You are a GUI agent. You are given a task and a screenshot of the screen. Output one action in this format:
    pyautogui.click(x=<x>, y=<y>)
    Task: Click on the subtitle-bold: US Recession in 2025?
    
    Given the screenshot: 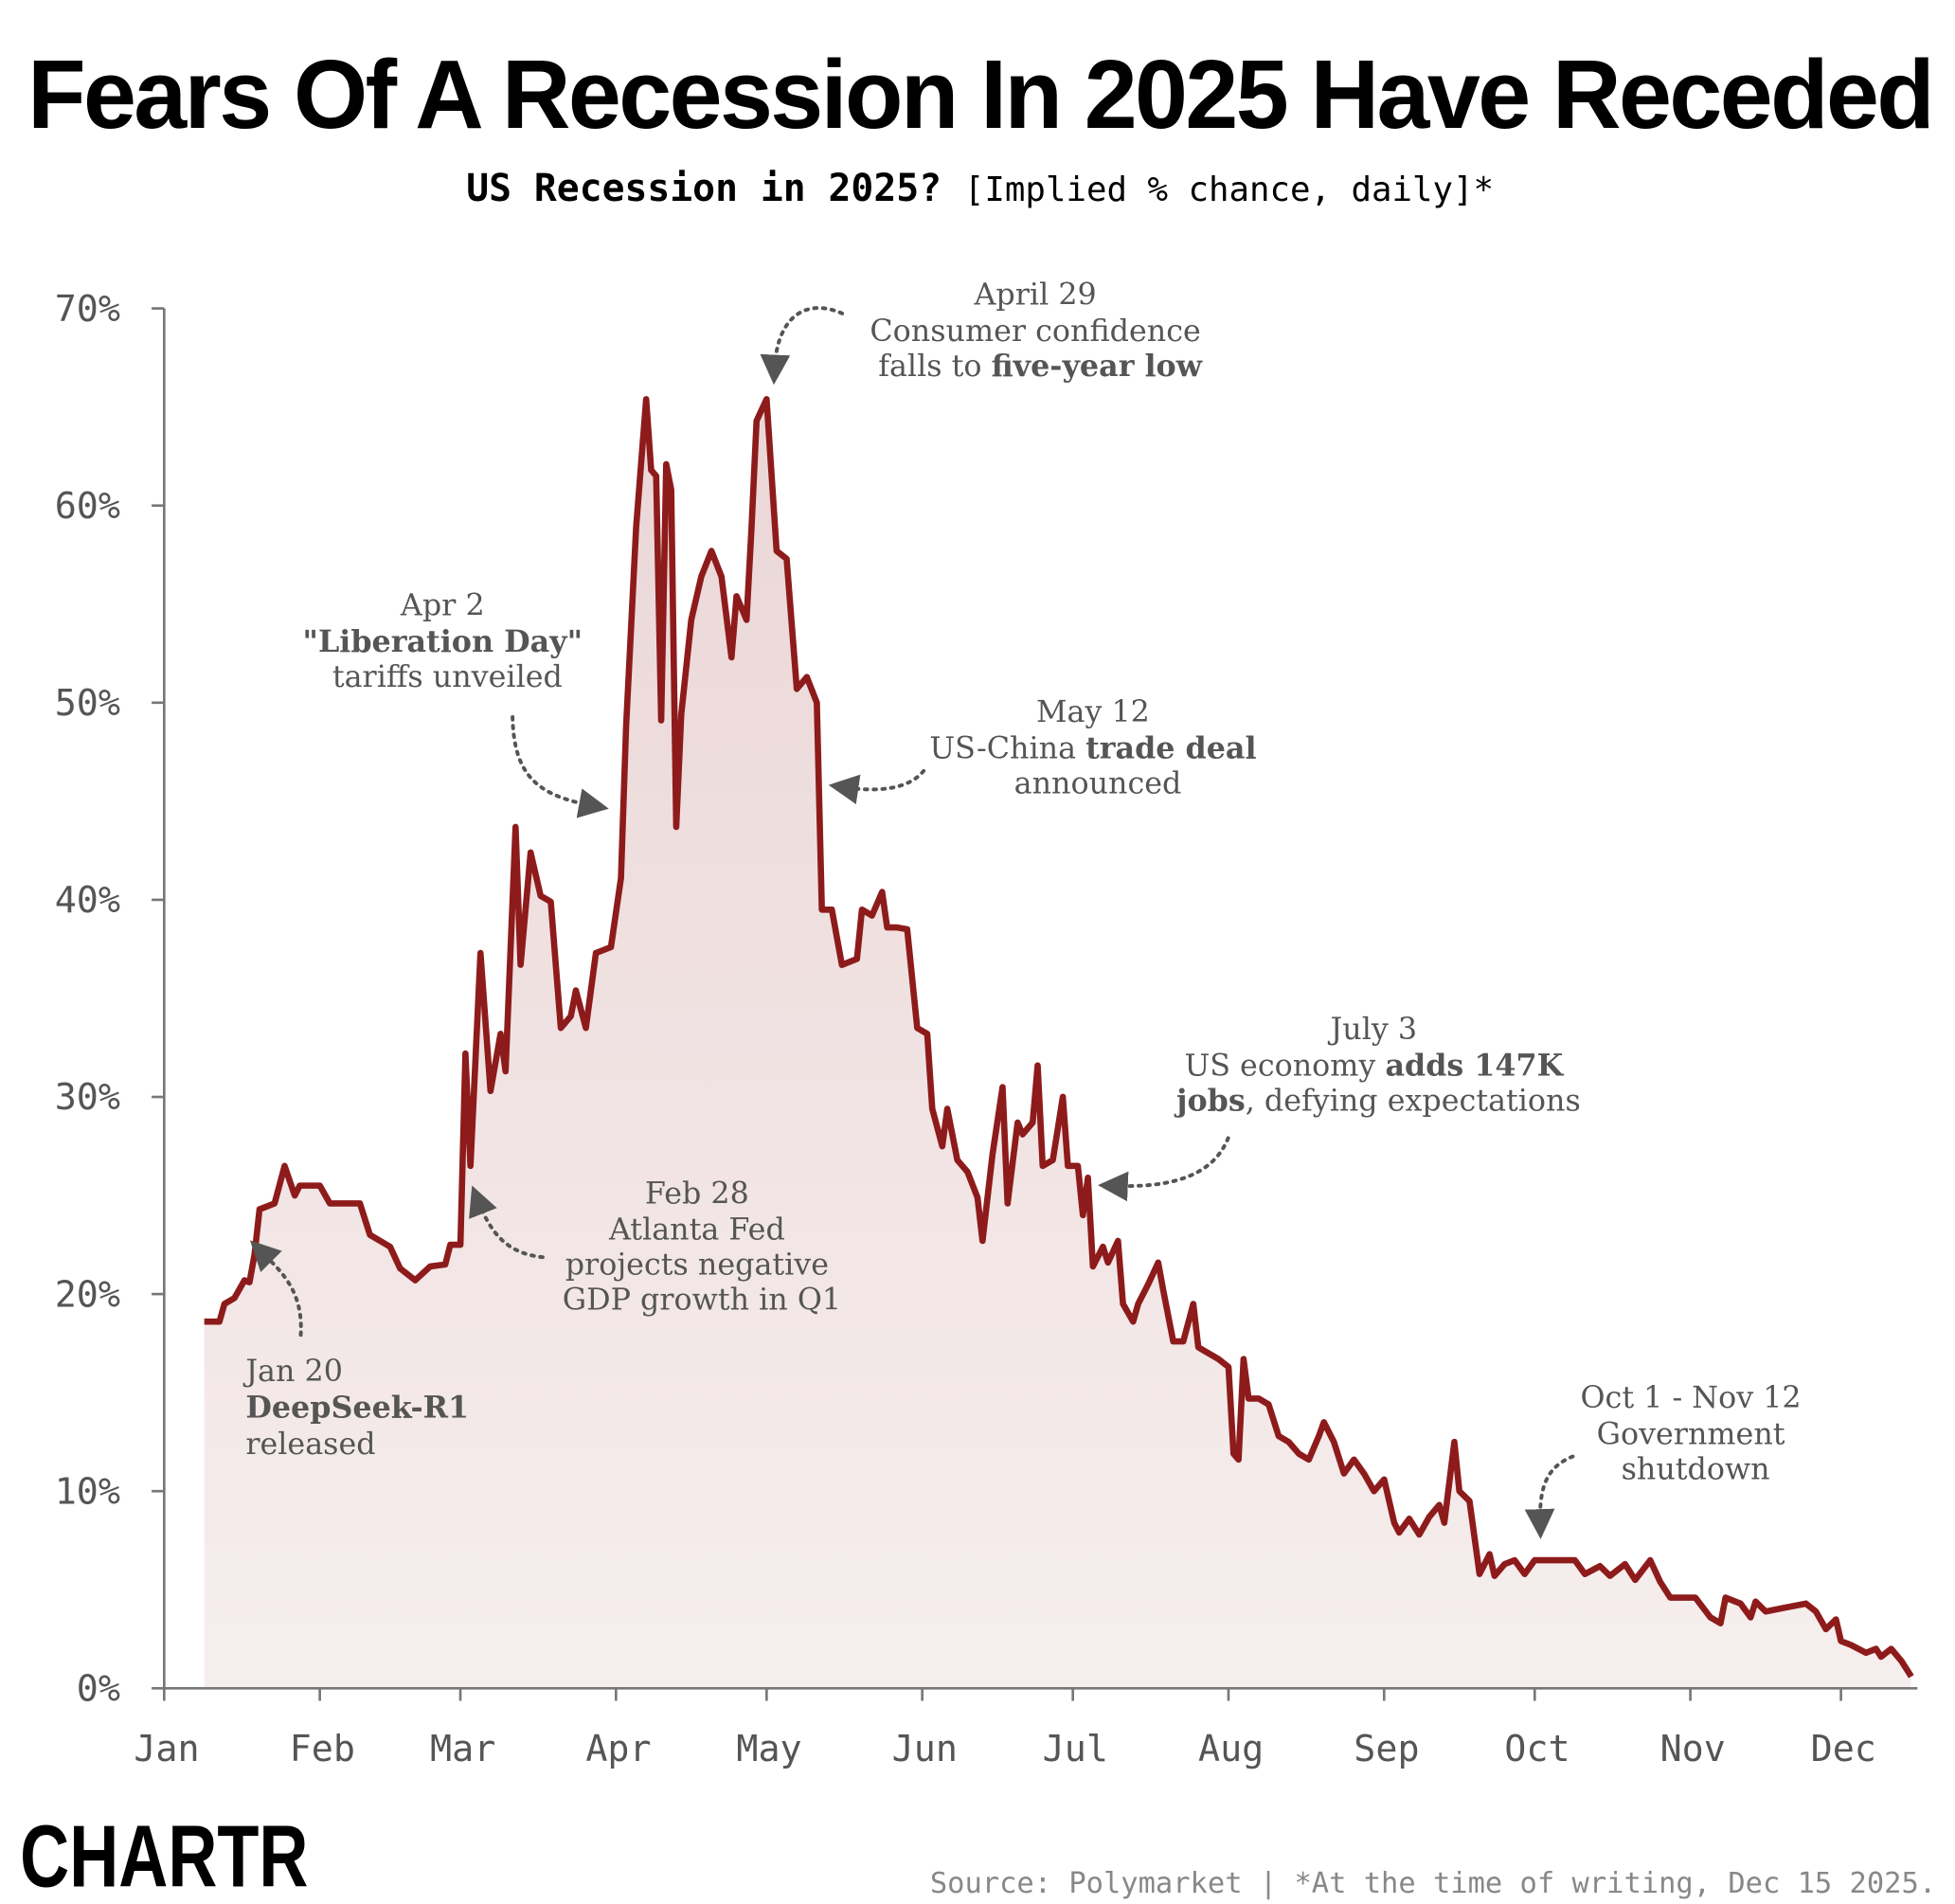 What is the action you would take?
    pyautogui.click(x=704, y=188)
    